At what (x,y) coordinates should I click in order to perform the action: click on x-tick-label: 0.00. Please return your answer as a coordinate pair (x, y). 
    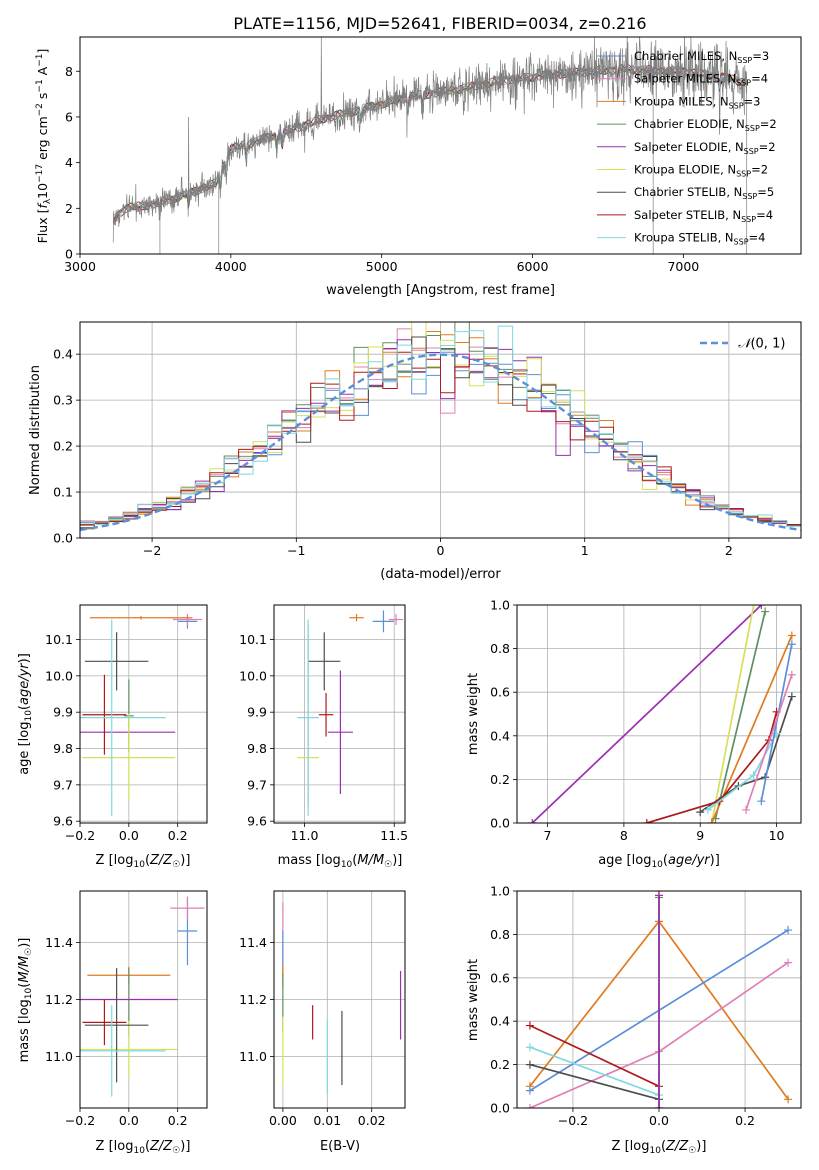
    Looking at the image, I should click on (283, 1120).